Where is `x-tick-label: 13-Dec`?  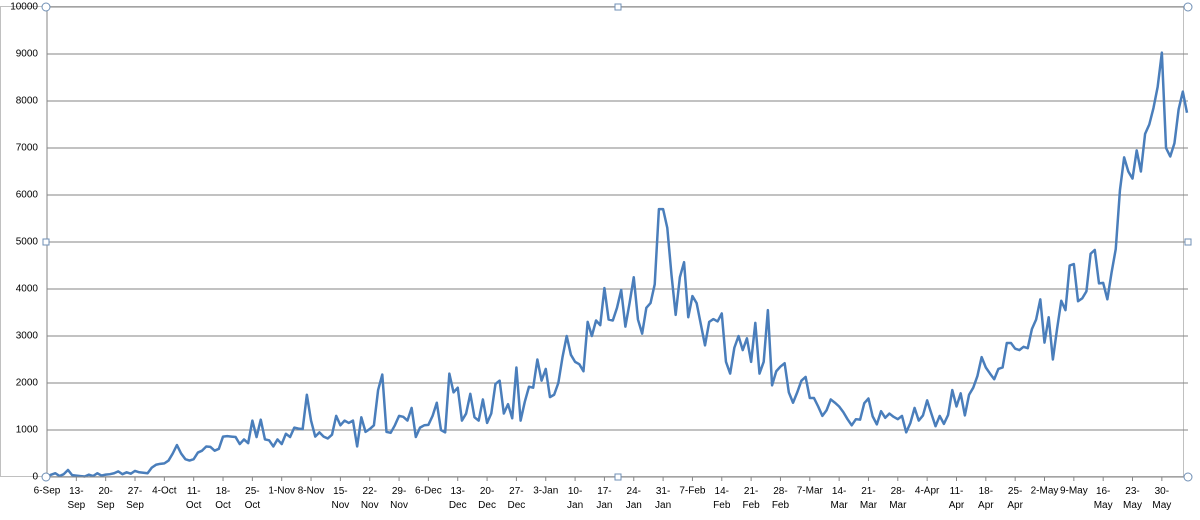
x-tick-label: 13-Dec is located at coordinates (458, 498).